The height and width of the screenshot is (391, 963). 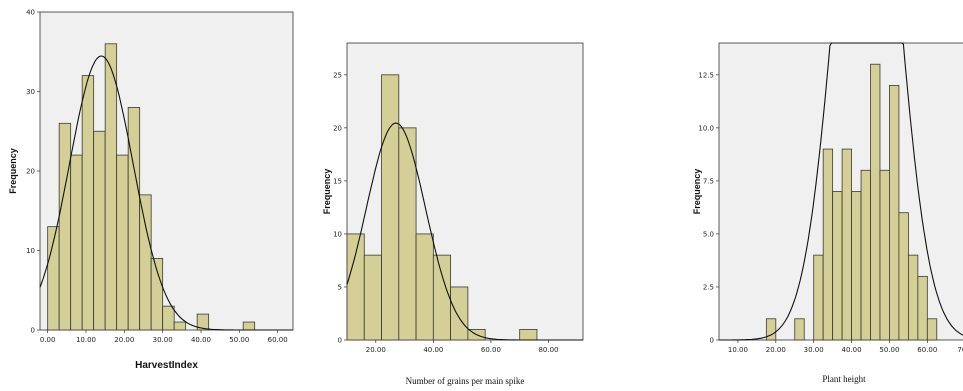 I want to click on y-tick-label: 2.5, so click(x=708, y=287).